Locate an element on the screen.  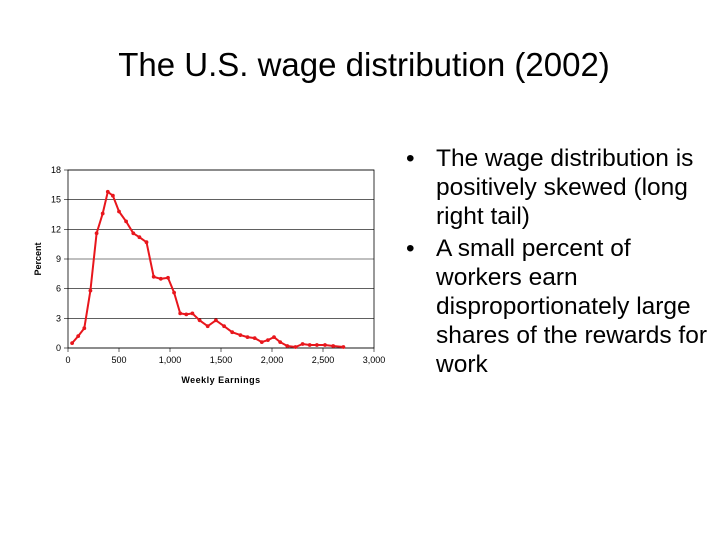
y-tick-label: 12 is located at coordinates (56, 229).